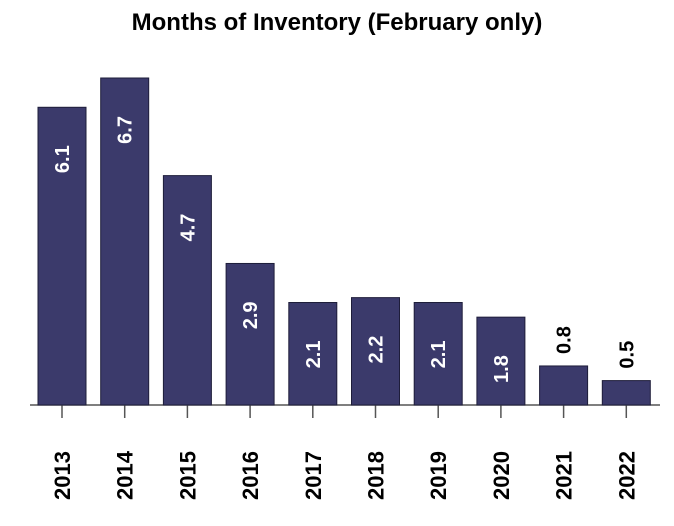 This screenshot has height=526, width=674. Describe the element at coordinates (62, 475) in the screenshot. I see `x-tick-label: 2013` at that location.